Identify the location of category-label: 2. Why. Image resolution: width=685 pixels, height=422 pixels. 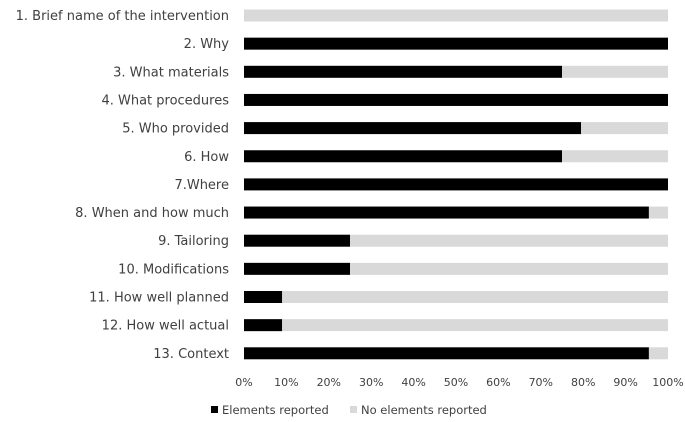
(207, 44).